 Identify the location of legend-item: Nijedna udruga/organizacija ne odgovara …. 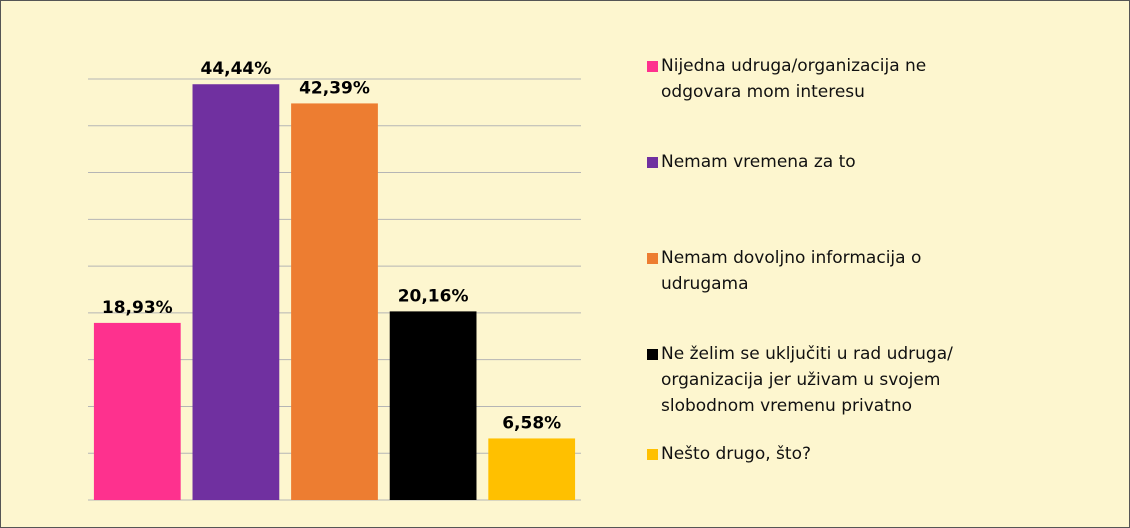
(829, 79).